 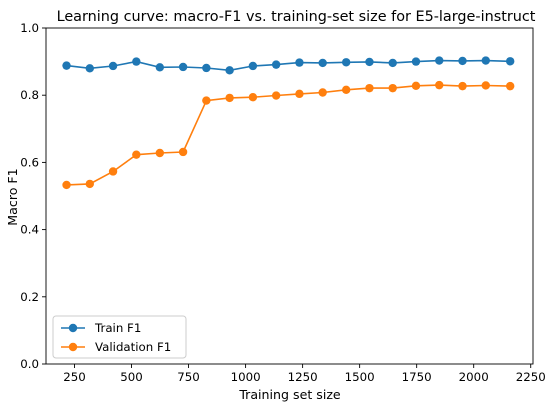 I want to click on y-tick-label: 0.2, so click(x=29, y=297).